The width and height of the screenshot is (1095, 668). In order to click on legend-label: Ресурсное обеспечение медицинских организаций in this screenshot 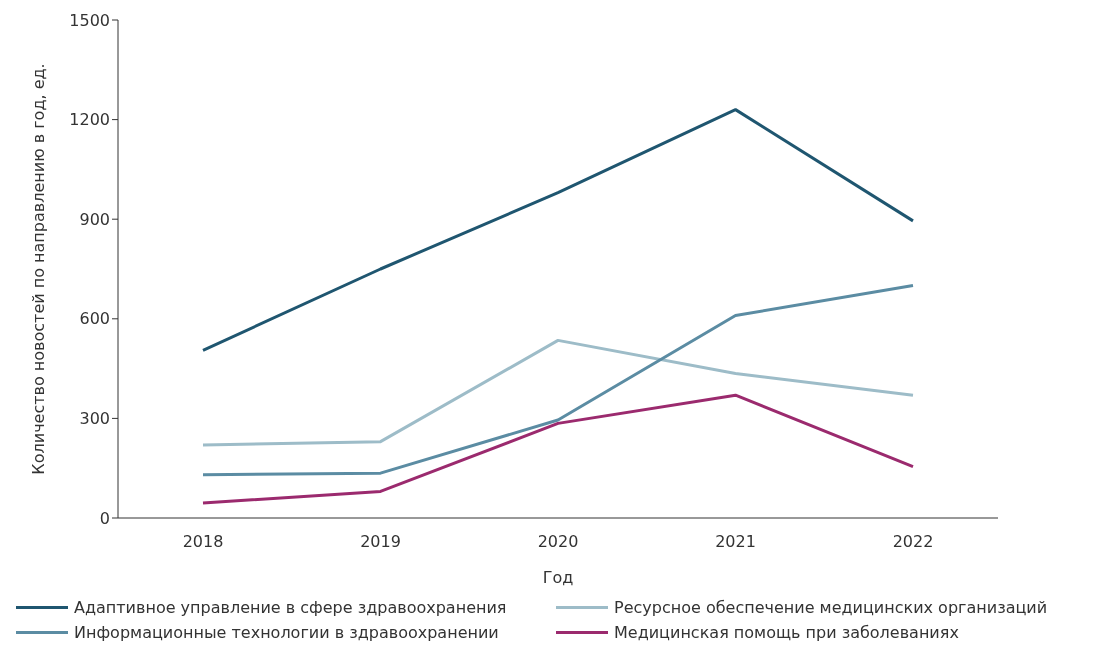, I will do `click(831, 607)`.